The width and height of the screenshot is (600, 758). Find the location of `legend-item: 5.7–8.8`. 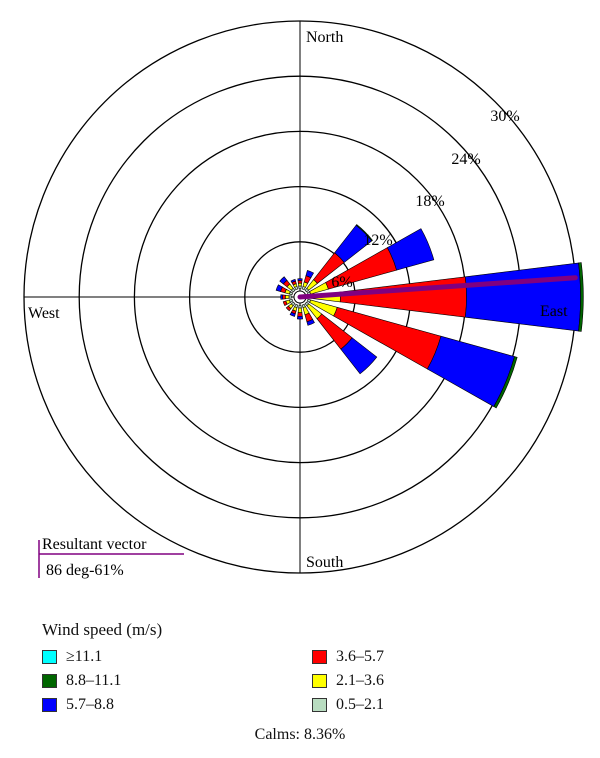

legend-item: 5.7–8.8 is located at coordinates (78, 705).